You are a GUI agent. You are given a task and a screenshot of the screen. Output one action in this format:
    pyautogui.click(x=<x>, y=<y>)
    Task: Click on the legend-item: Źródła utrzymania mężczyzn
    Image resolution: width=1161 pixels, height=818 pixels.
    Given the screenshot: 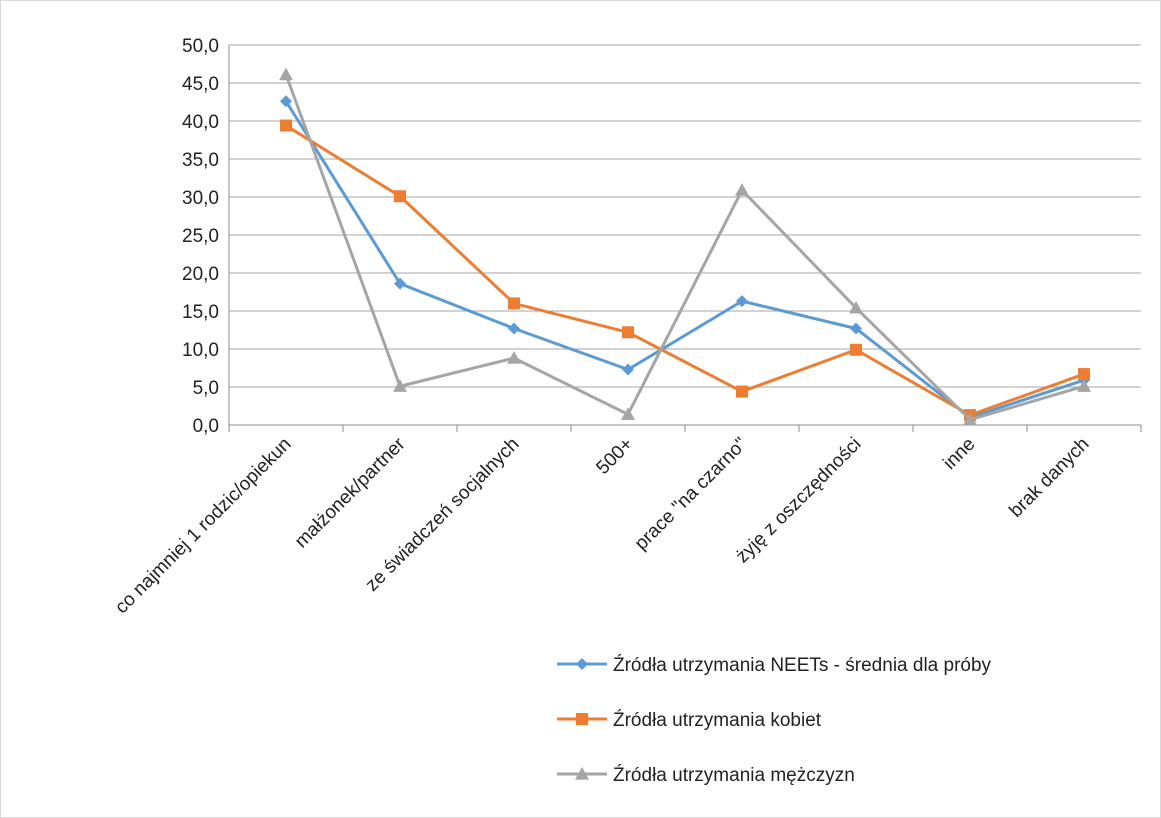 What is the action you would take?
    pyautogui.click(x=706, y=775)
    